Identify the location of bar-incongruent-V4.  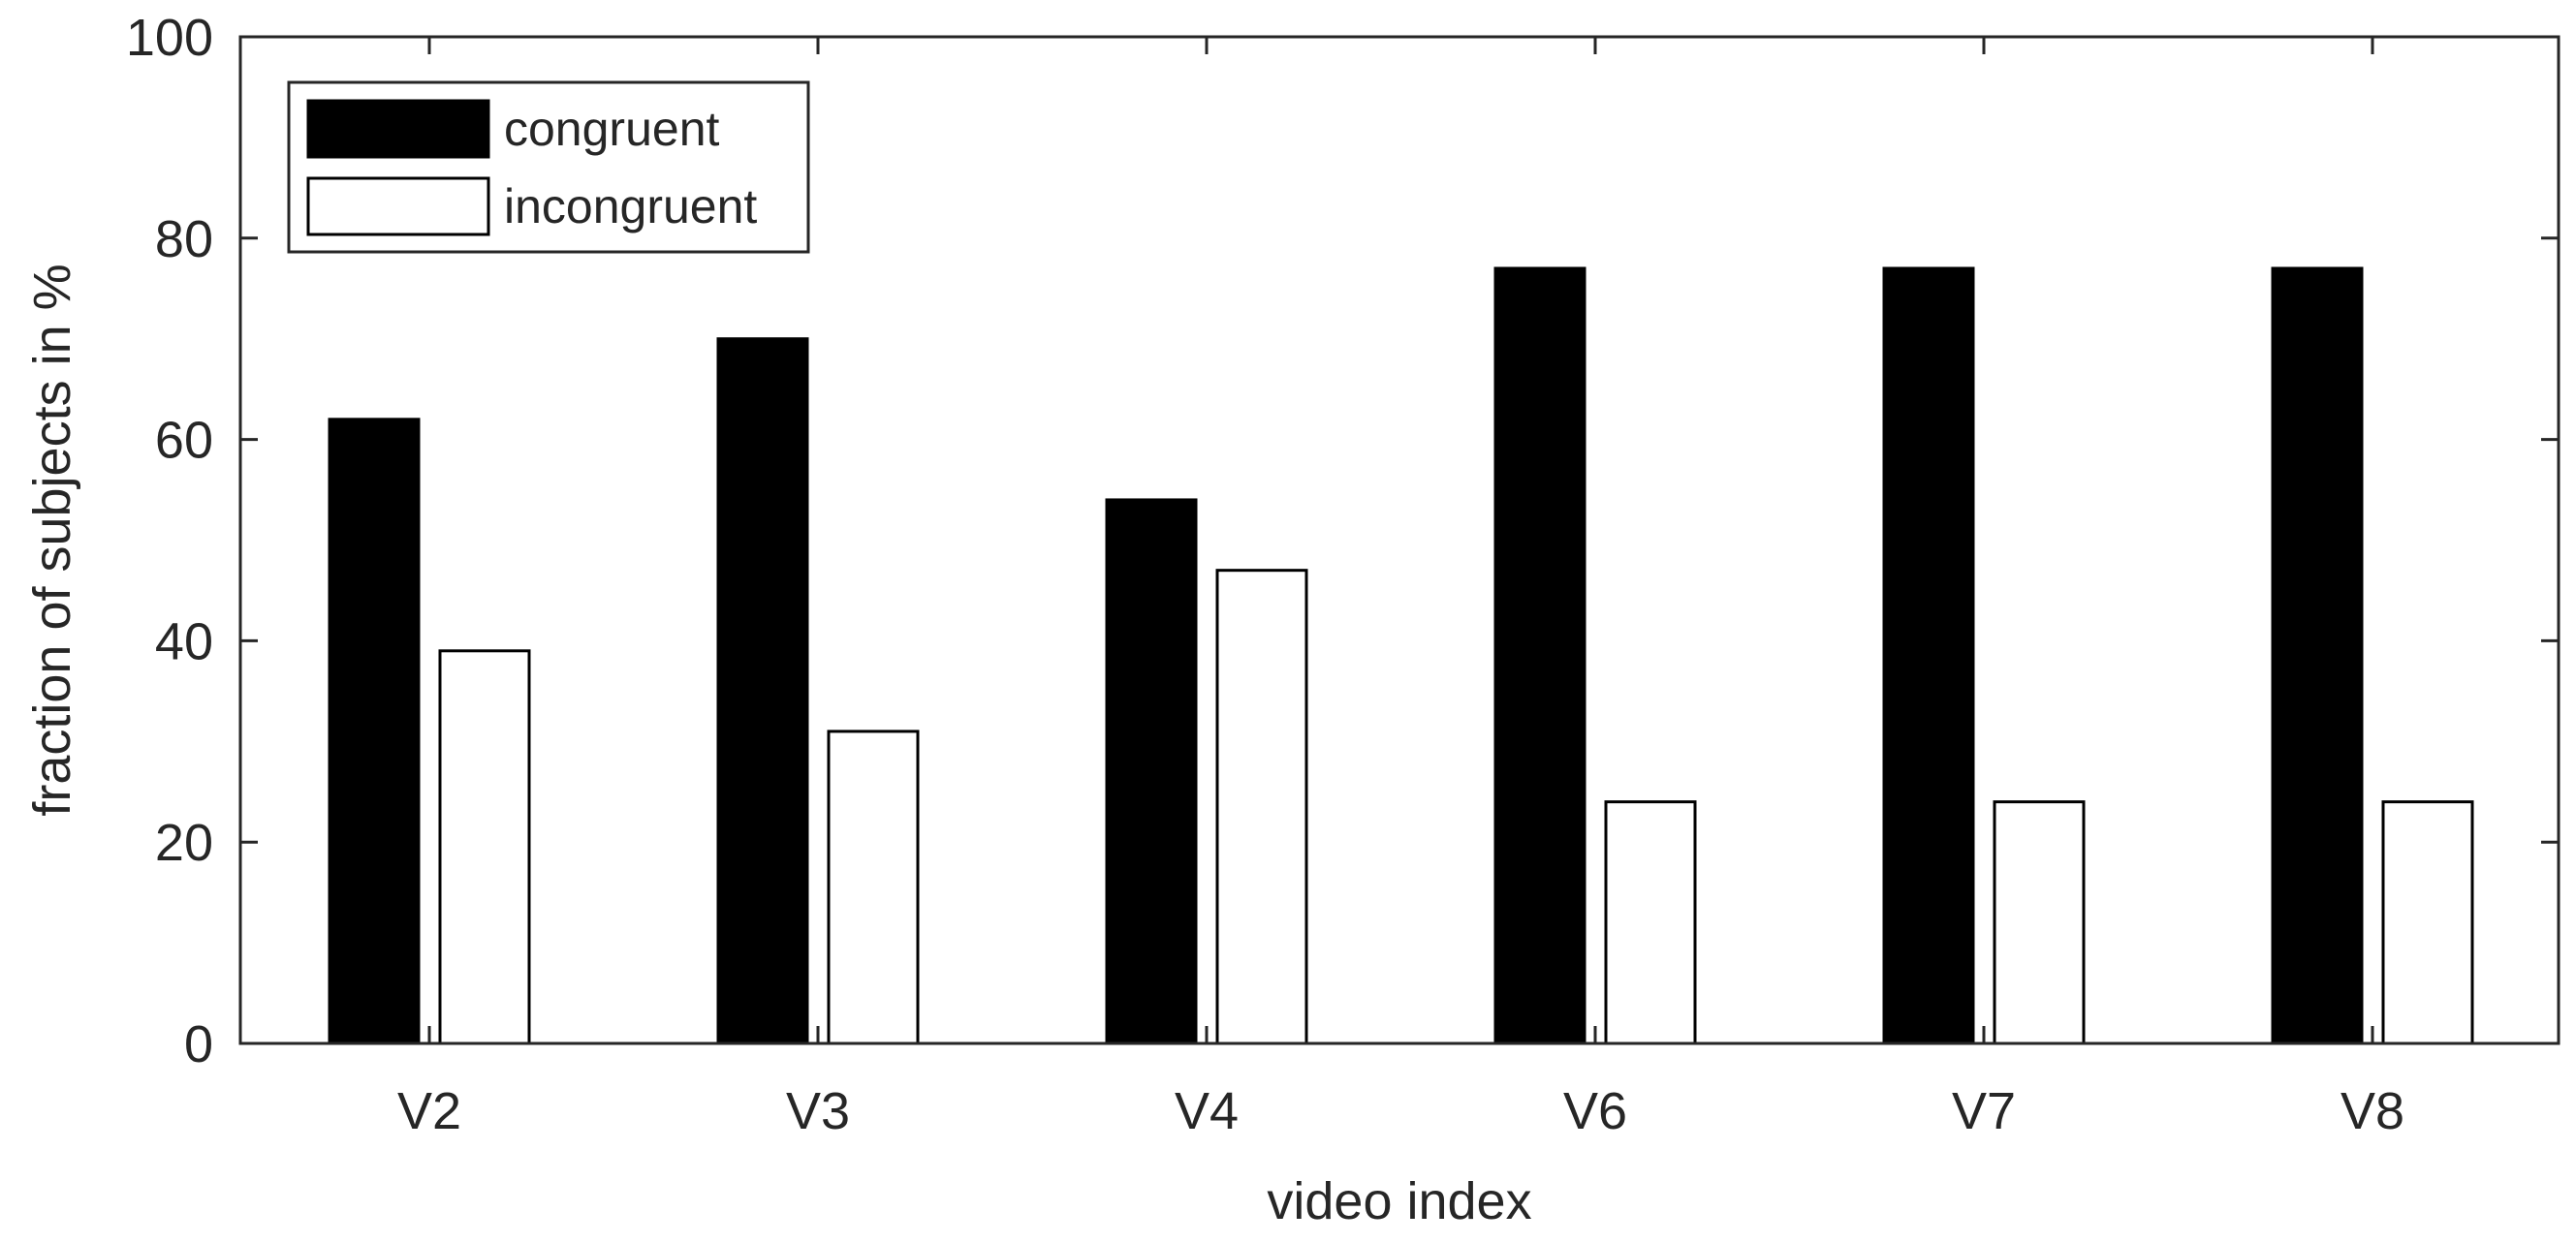
(1261, 807).